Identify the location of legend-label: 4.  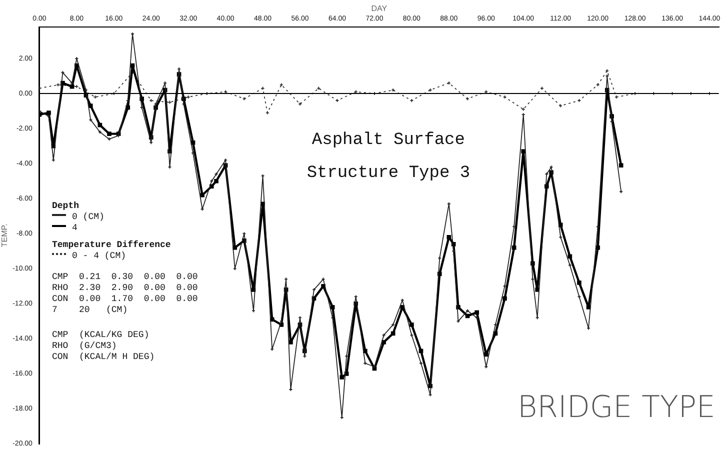
(75, 228).